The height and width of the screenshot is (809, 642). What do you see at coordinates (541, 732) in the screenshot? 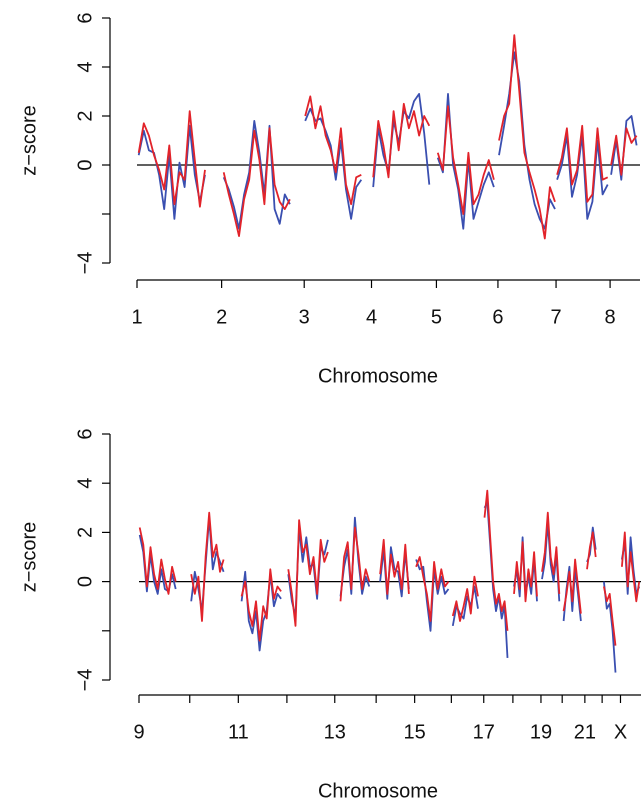
I see `x-tick-label: 19` at bounding box center [541, 732].